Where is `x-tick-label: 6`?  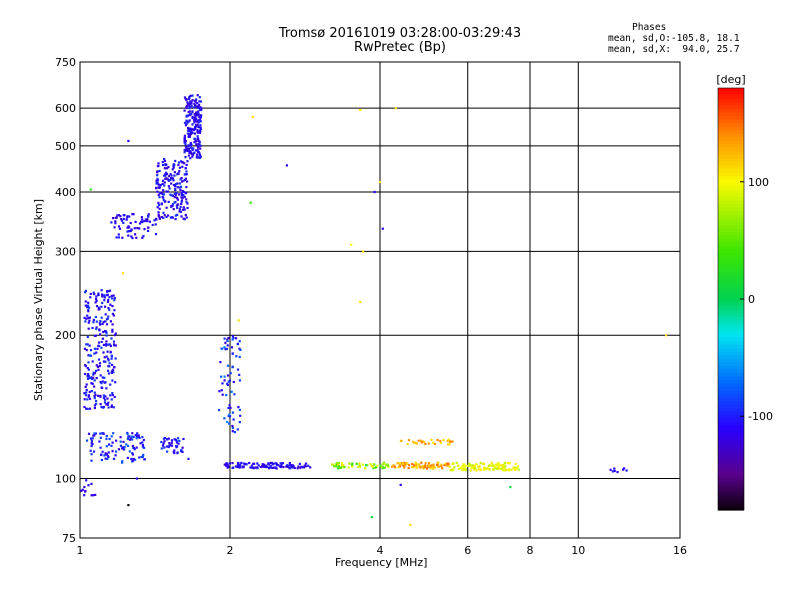
x-tick-label: 6 is located at coordinates (467, 550).